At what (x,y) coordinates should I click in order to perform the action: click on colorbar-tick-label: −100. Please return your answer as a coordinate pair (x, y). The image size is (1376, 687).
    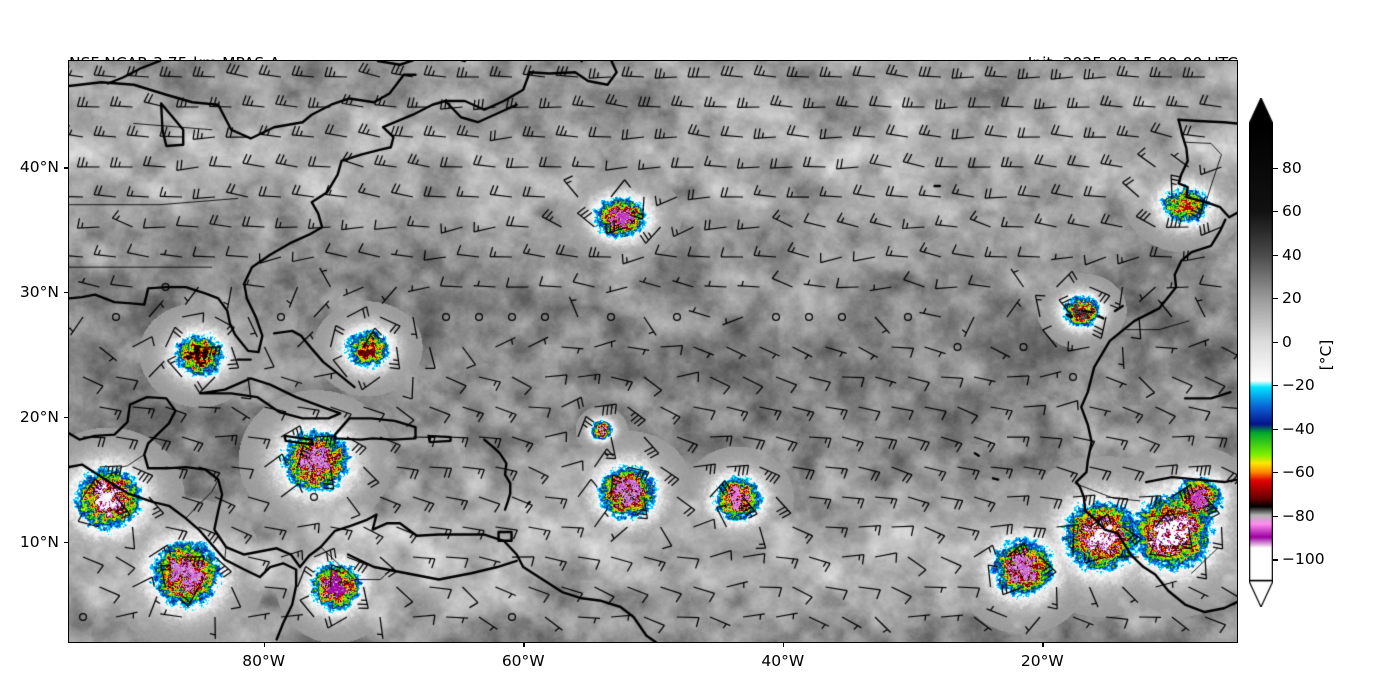
    Looking at the image, I should click on (1303, 559).